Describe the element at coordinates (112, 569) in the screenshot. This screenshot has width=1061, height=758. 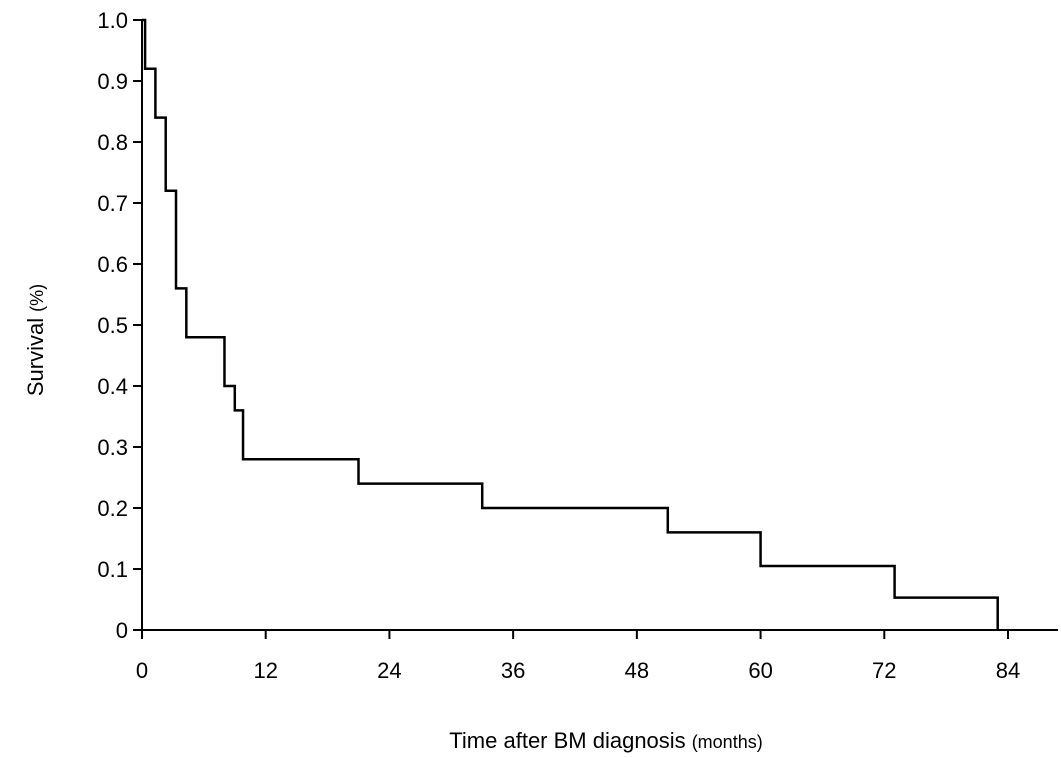
I see `y-tick-label: 0.1` at that location.